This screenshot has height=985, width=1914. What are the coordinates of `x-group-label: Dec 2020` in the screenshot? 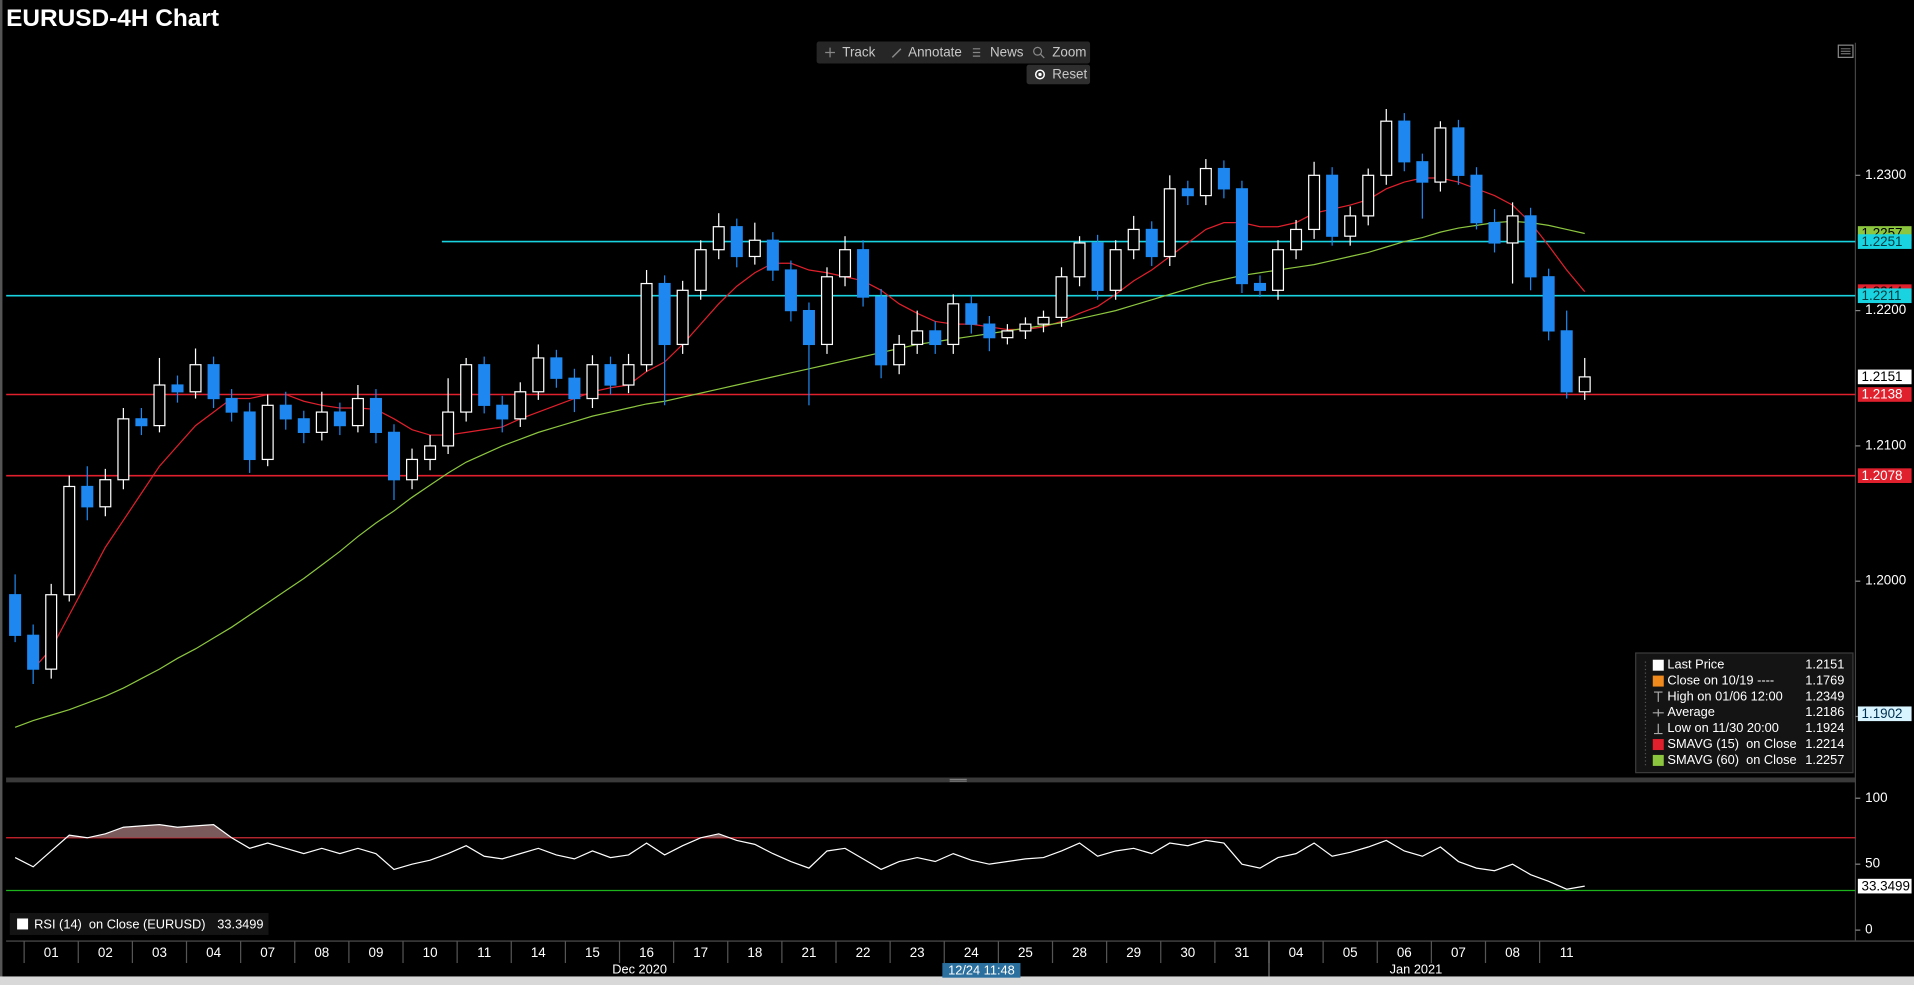 It's located at (639, 969).